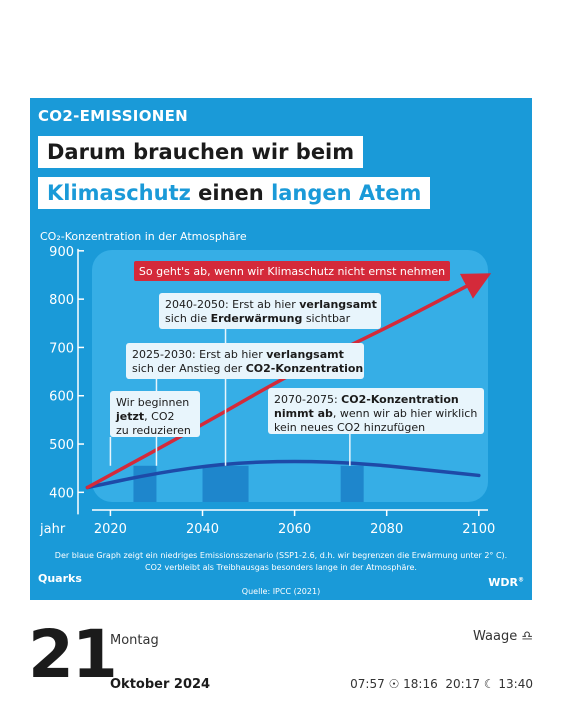 This screenshot has width=563, height=720. I want to click on annotation-text-4-0: 2070-2075: CO2-Konzentration, so click(366, 399).